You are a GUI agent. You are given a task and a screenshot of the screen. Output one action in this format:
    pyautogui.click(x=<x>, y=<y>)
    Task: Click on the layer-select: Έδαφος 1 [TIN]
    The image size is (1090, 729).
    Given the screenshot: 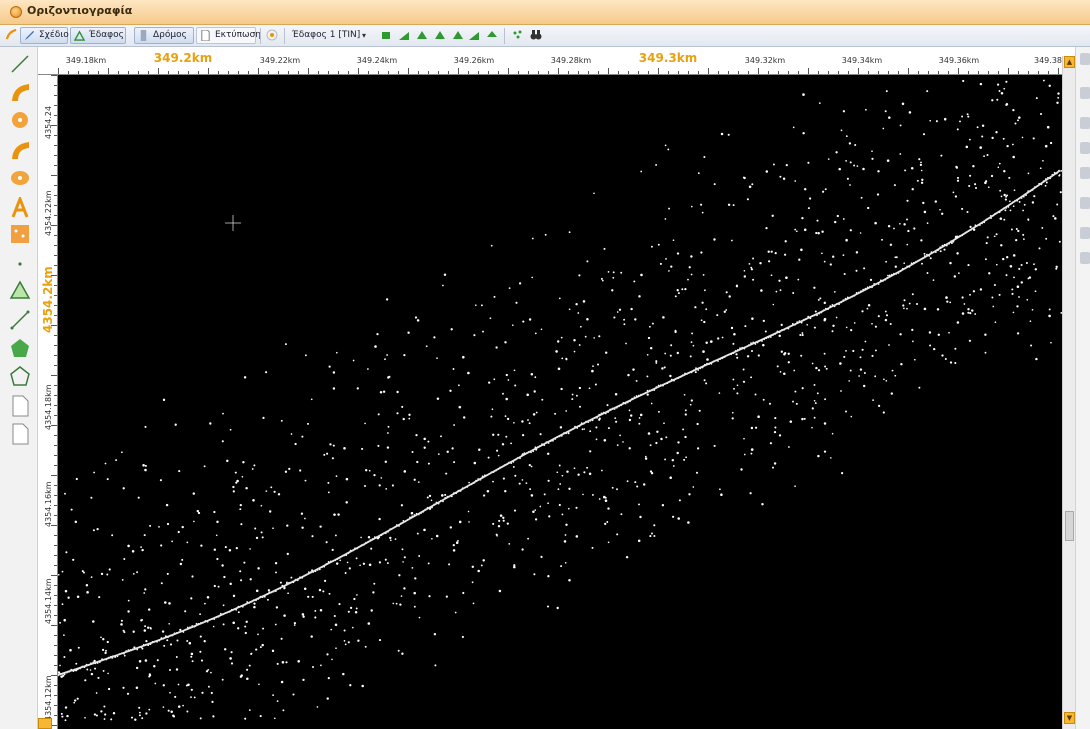 What is the action you would take?
    pyautogui.click(x=326, y=35)
    